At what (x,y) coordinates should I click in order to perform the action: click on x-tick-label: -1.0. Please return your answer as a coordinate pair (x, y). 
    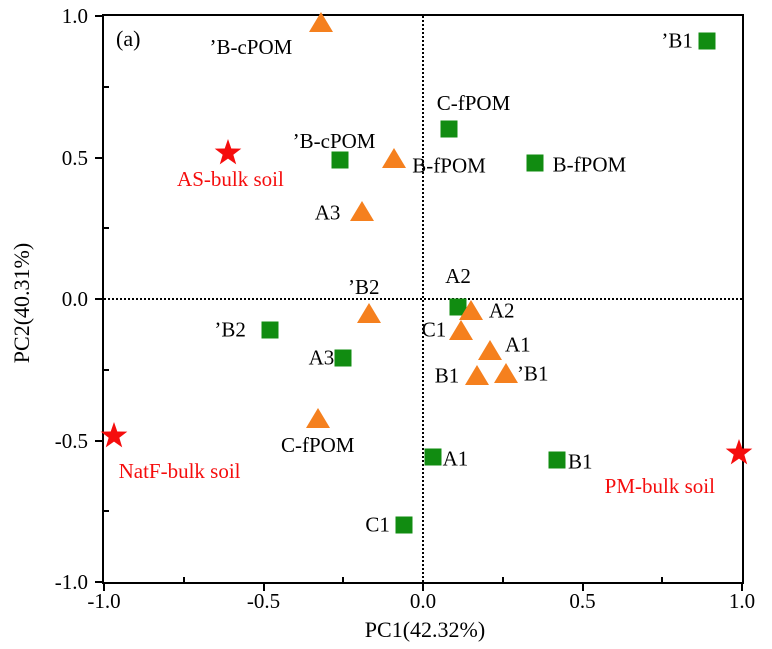
    Looking at the image, I should click on (104, 601).